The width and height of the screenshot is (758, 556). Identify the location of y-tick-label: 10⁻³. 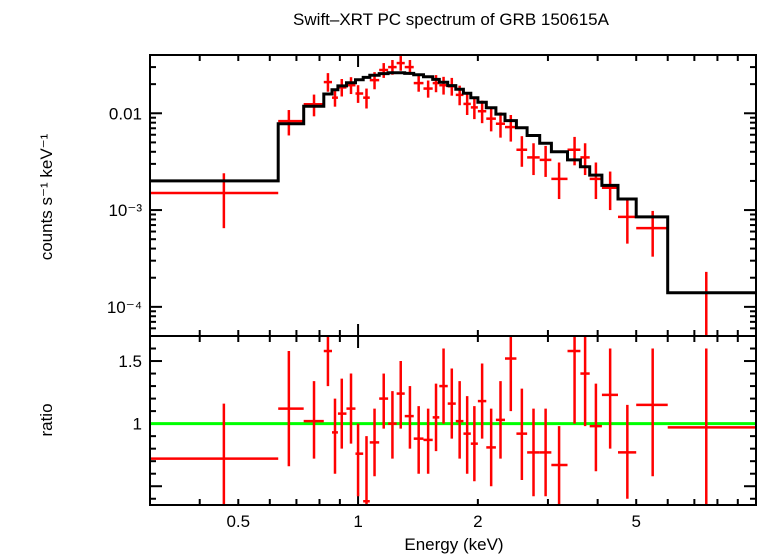
(125, 210).